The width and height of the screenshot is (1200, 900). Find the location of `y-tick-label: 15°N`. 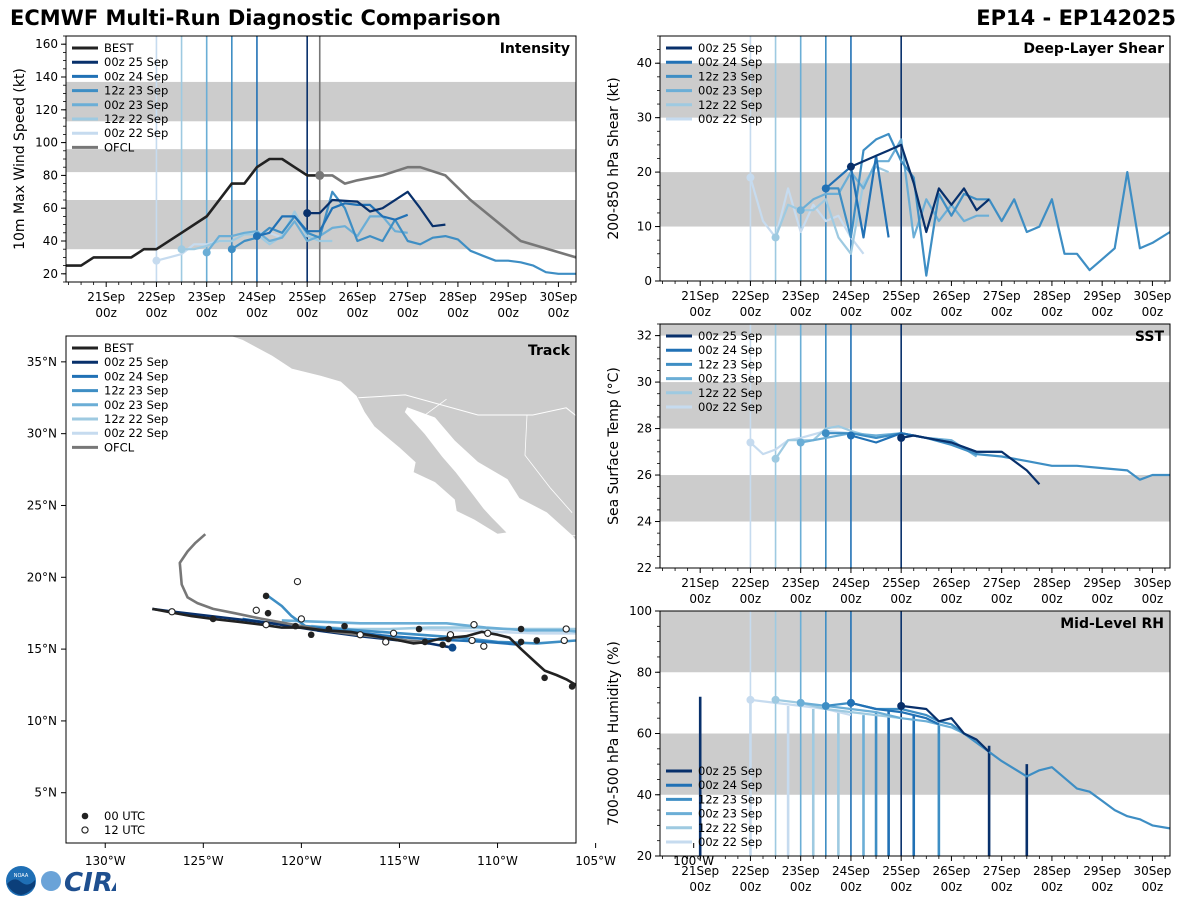

y-tick-label: 15°N is located at coordinates (42, 649).